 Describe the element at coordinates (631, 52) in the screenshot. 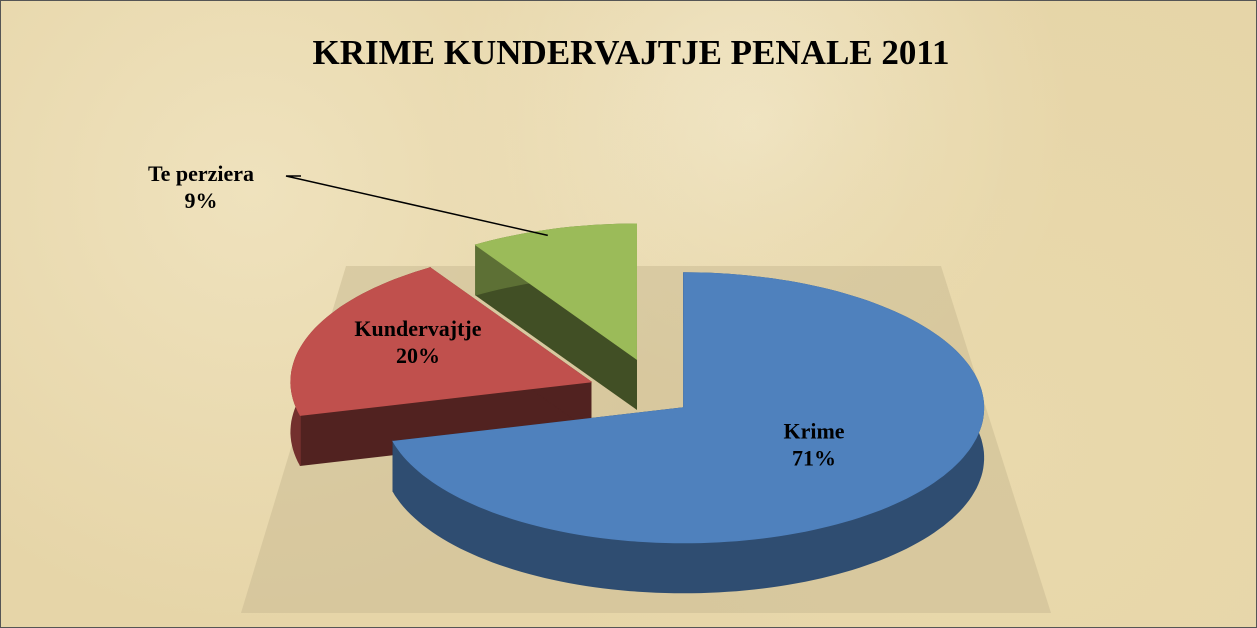

I see `chart-title: KRIME KUNDERVAJTJE PENALE 2011` at that location.